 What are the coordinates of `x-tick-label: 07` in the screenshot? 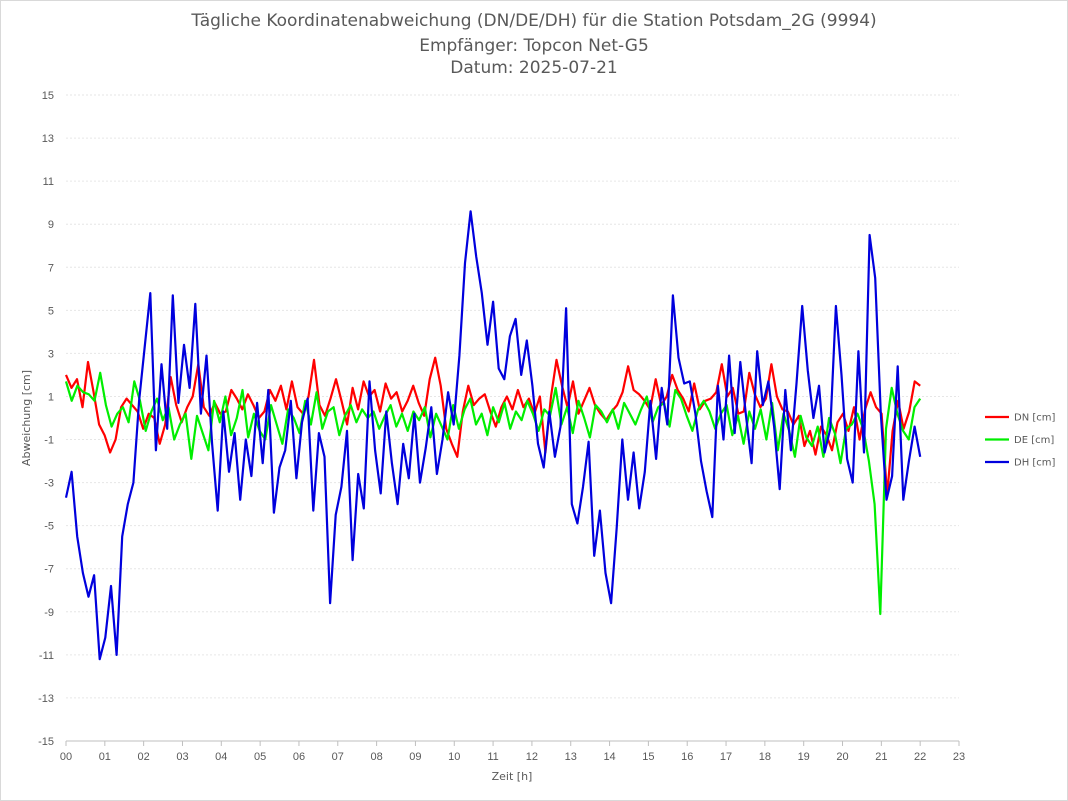 It's located at (338, 757).